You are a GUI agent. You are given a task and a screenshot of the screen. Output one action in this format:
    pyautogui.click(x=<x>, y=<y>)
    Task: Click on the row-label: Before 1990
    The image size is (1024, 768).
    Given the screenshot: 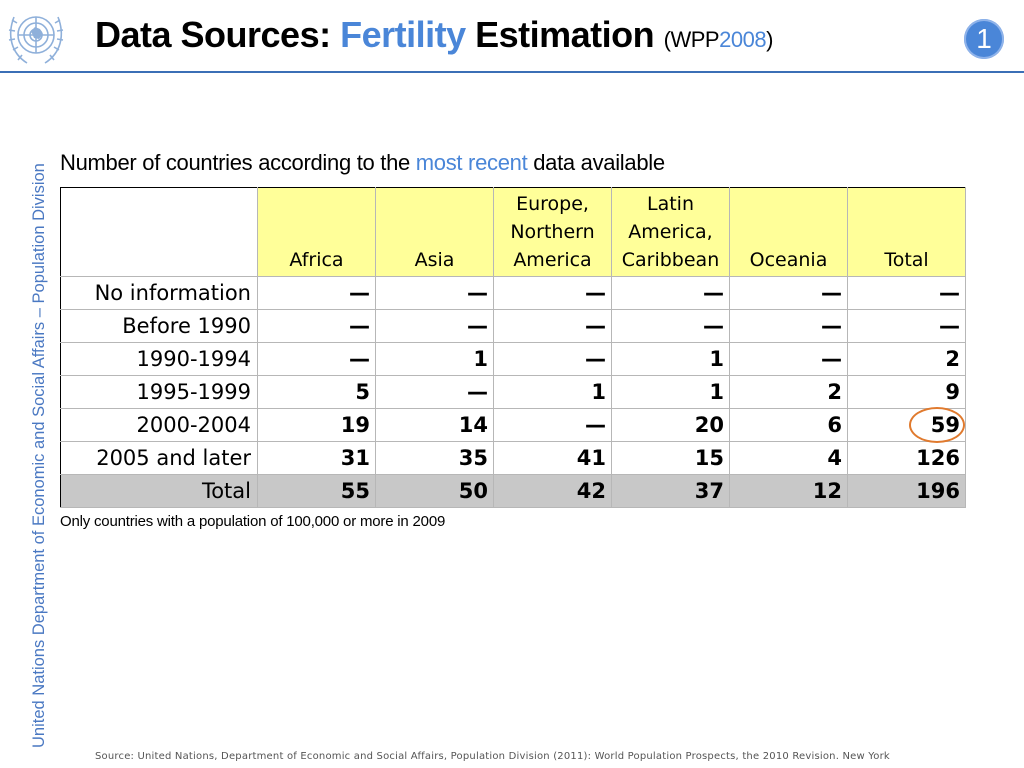 What is the action you would take?
    pyautogui.click(x=159, y=326)
    